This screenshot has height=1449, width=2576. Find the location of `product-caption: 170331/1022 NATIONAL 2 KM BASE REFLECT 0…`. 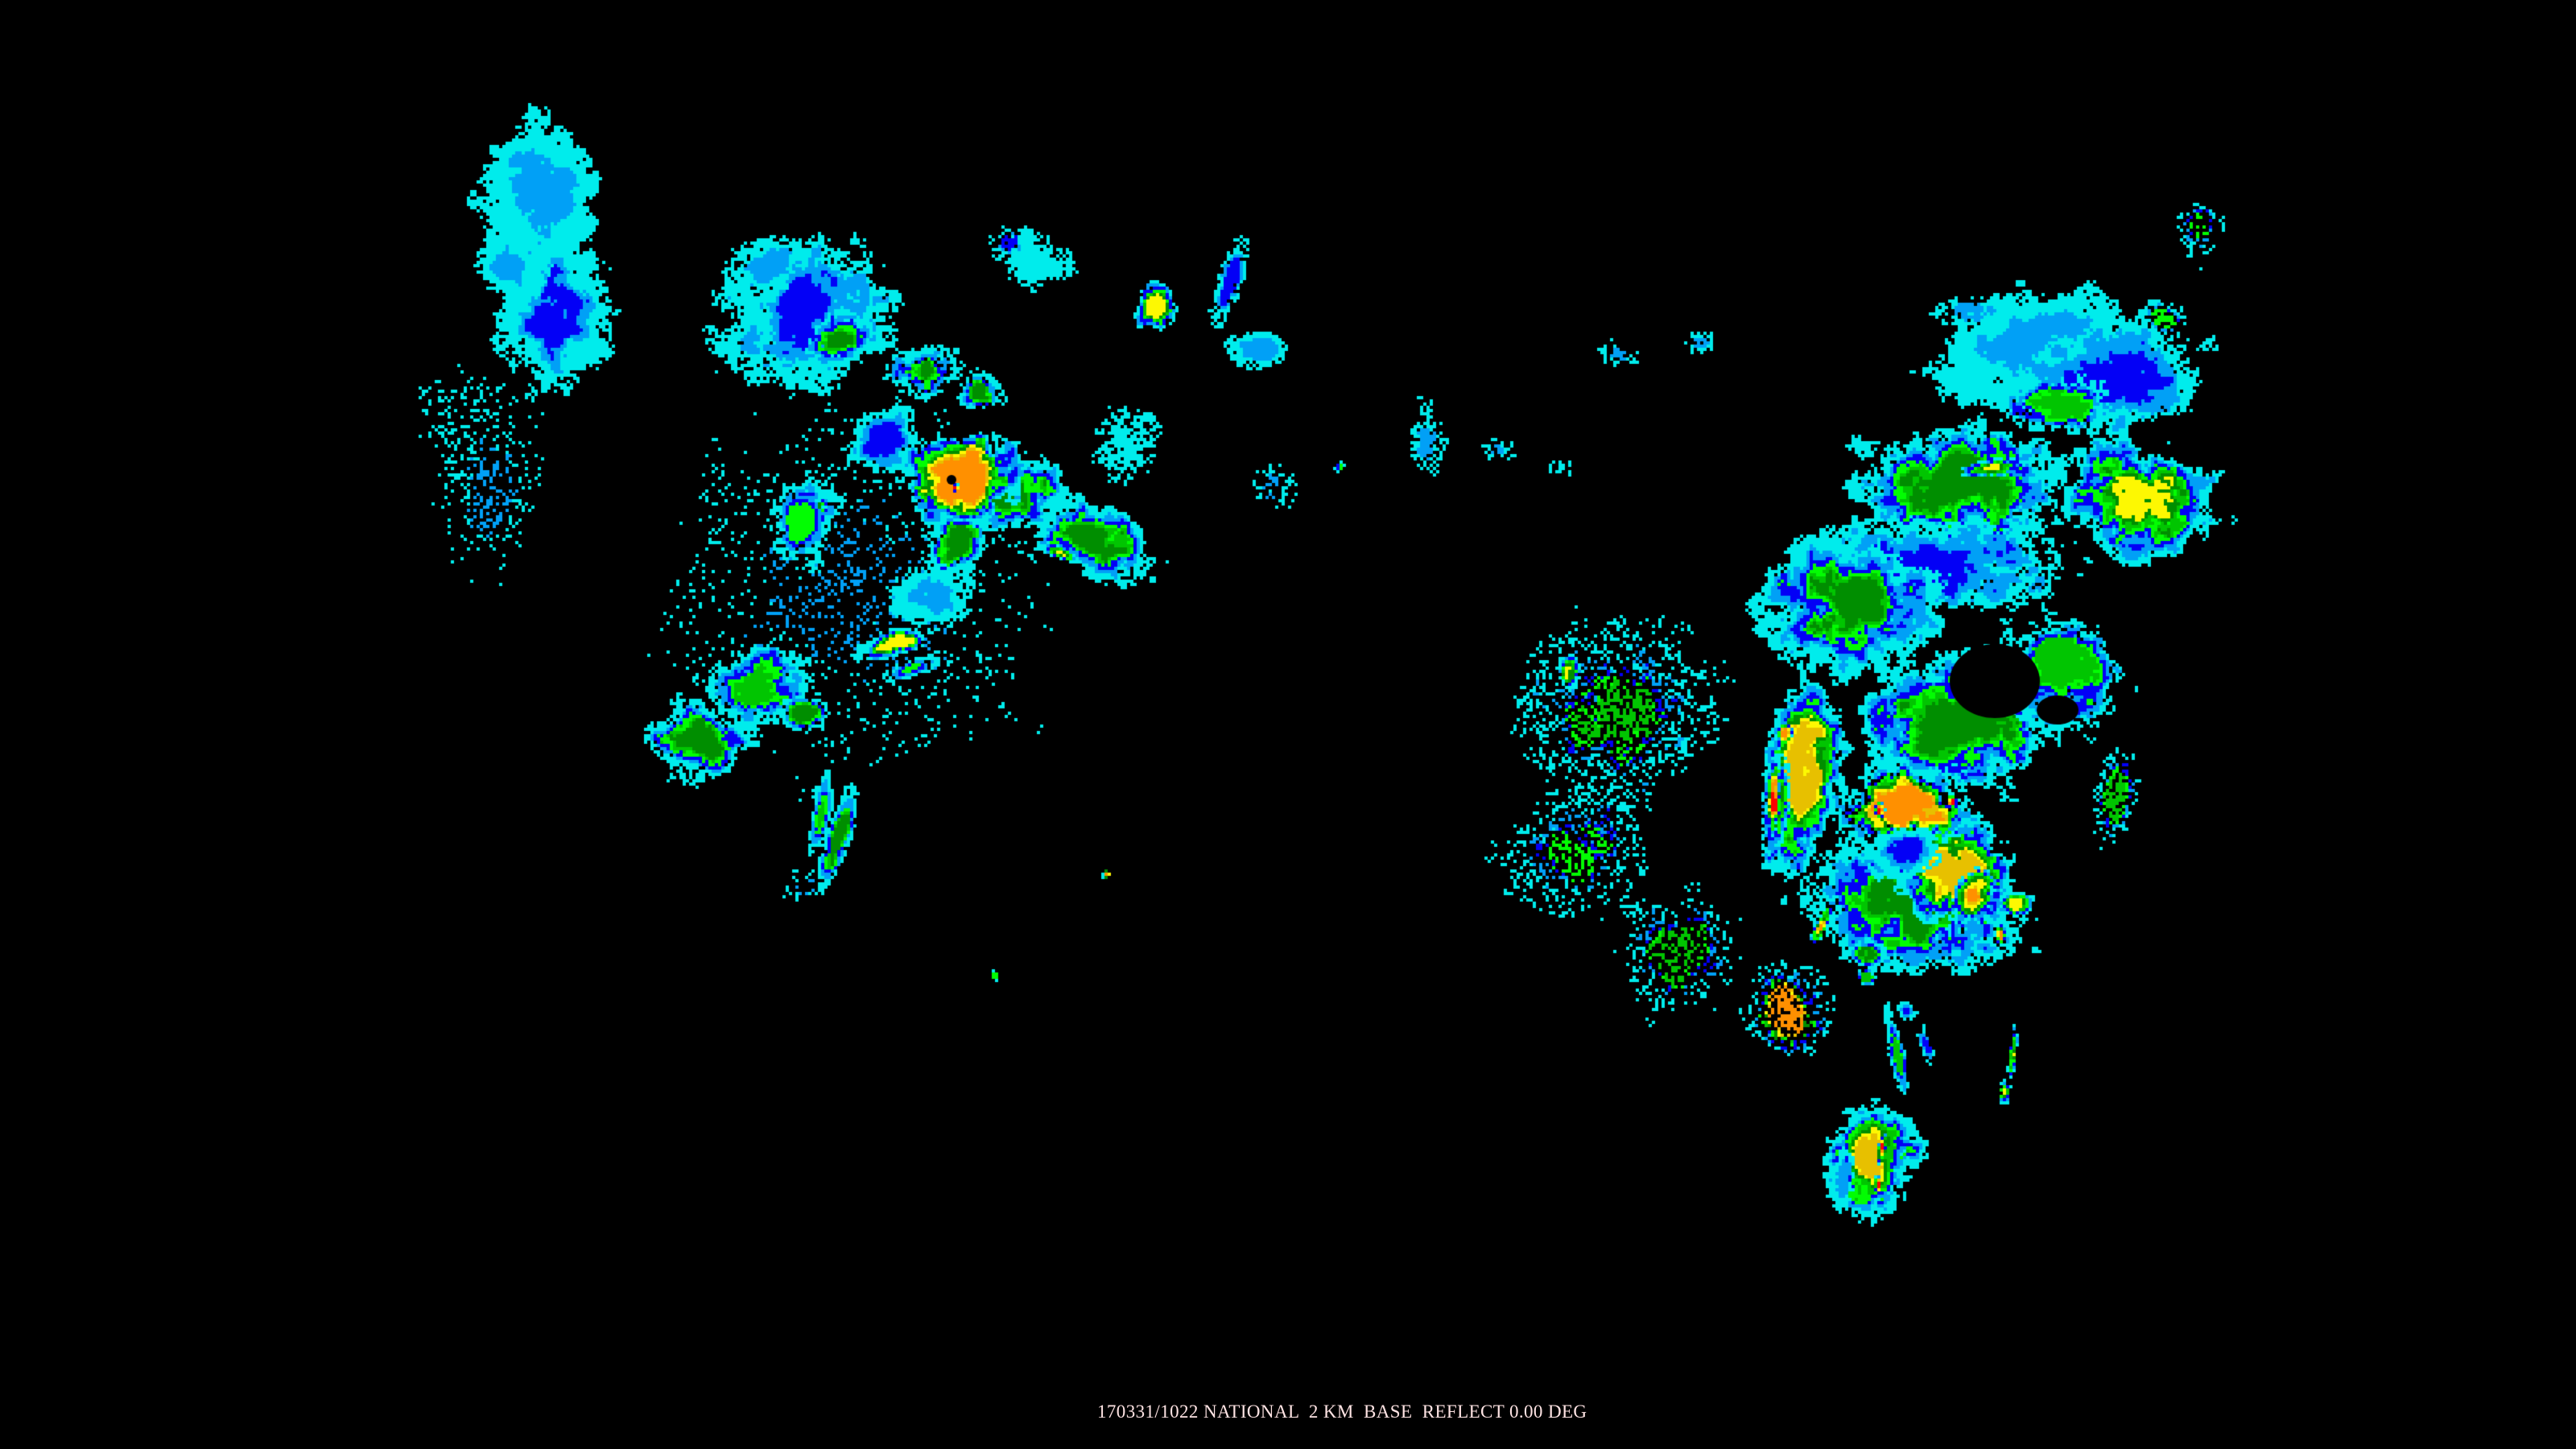

product-caption: 170331/1022 NATIONAL 2 KM BASE REFLECT 0… is located at coordinates (1342, 1412).